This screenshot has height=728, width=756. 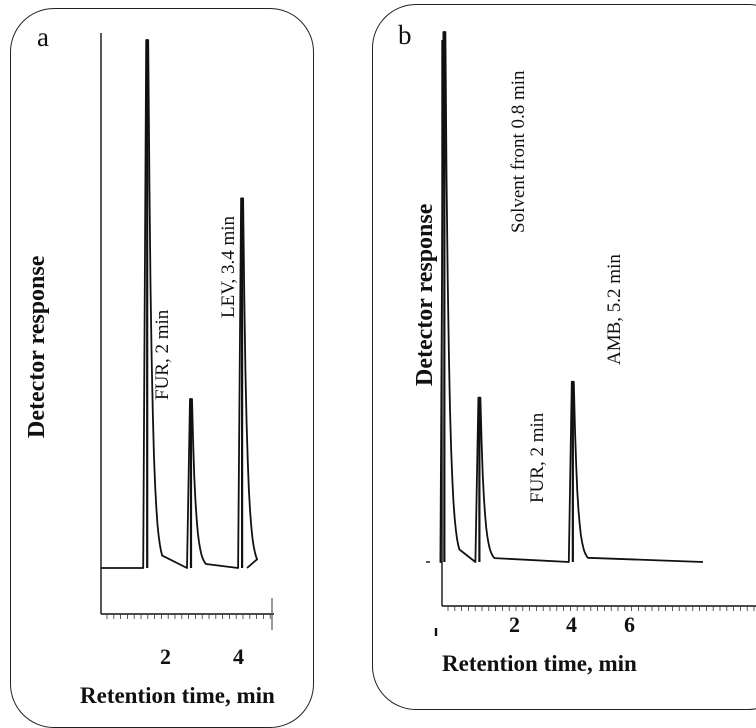 What do you see at coordinates (177, 695) in the screenshot?
I see `panel-a-x-axis-label: Retention time, min` at bounding box center [177, 695].